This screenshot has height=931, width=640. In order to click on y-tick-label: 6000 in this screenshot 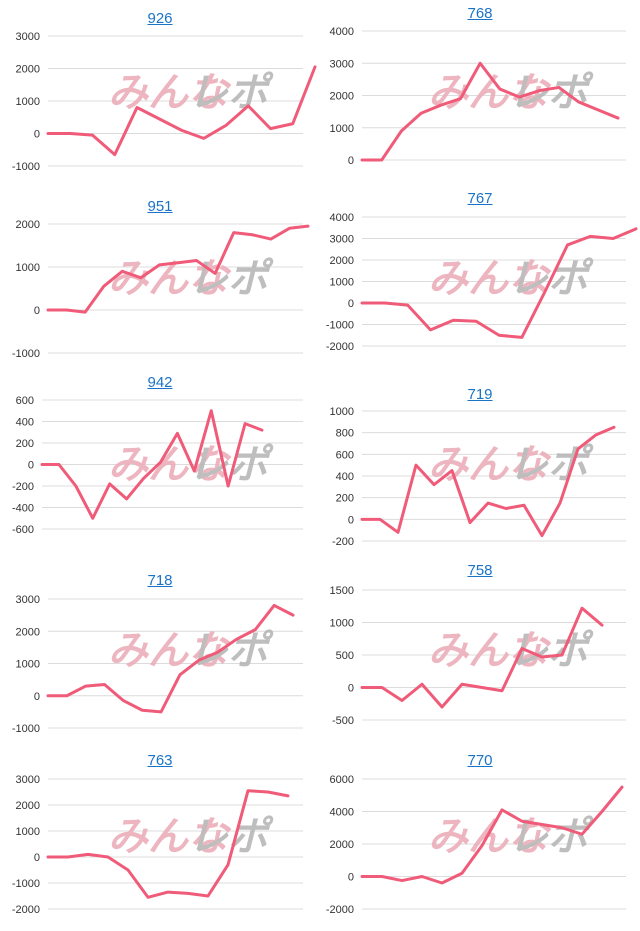, I will do `click(342, 780)`.